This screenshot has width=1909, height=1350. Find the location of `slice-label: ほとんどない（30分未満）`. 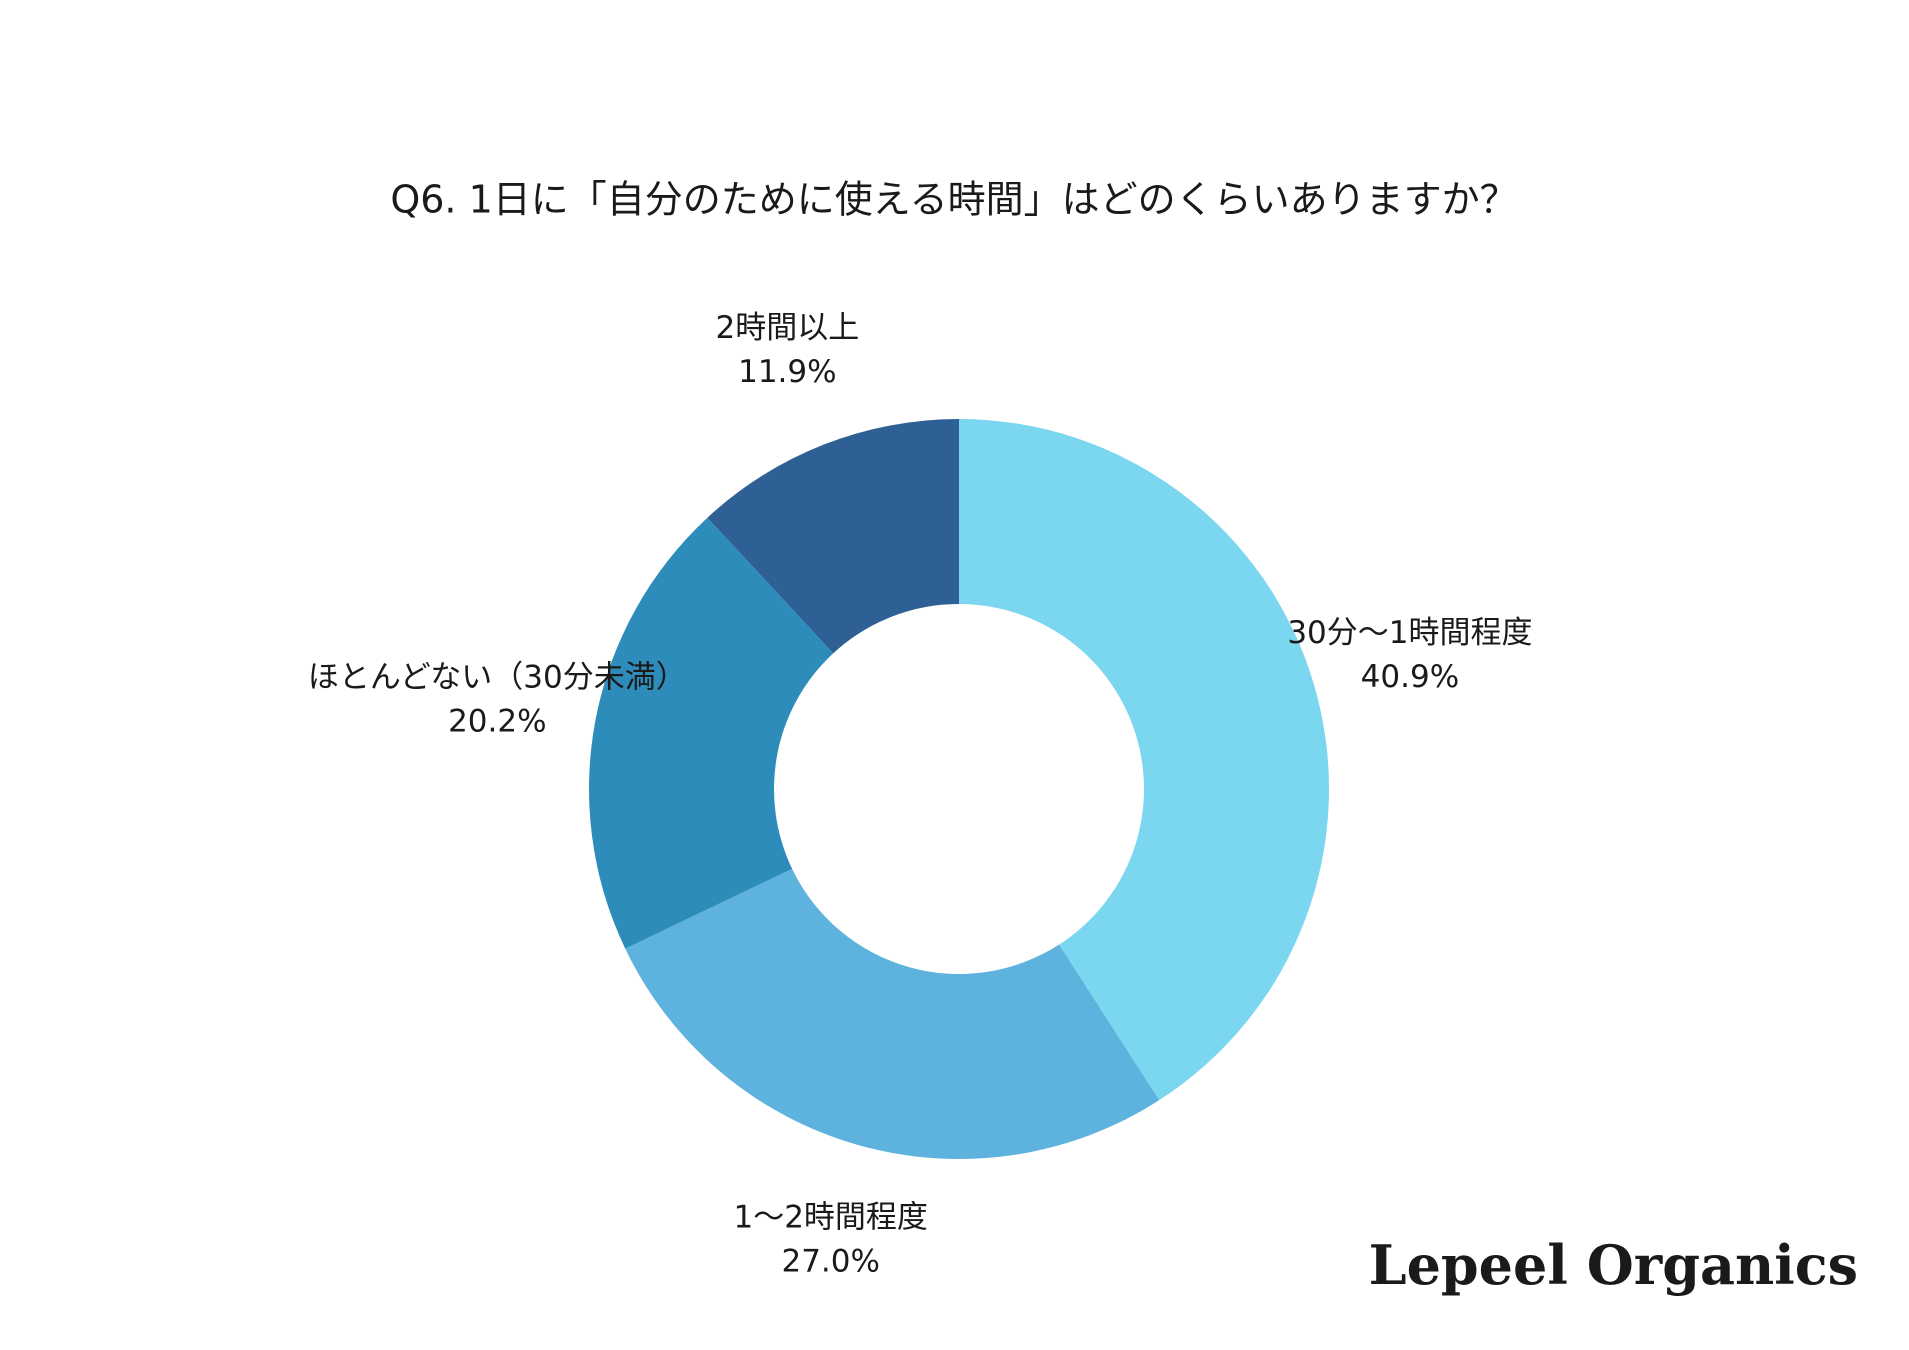

slice-label: ほとんどない（30分未満） is located at coordinates (497, 677).